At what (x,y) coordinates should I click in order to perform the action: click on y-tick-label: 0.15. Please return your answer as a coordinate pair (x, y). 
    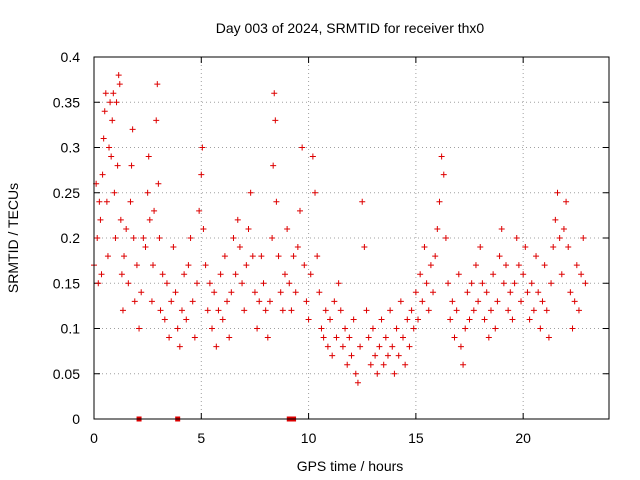
    Looking at the image, I should click on (66, 283).